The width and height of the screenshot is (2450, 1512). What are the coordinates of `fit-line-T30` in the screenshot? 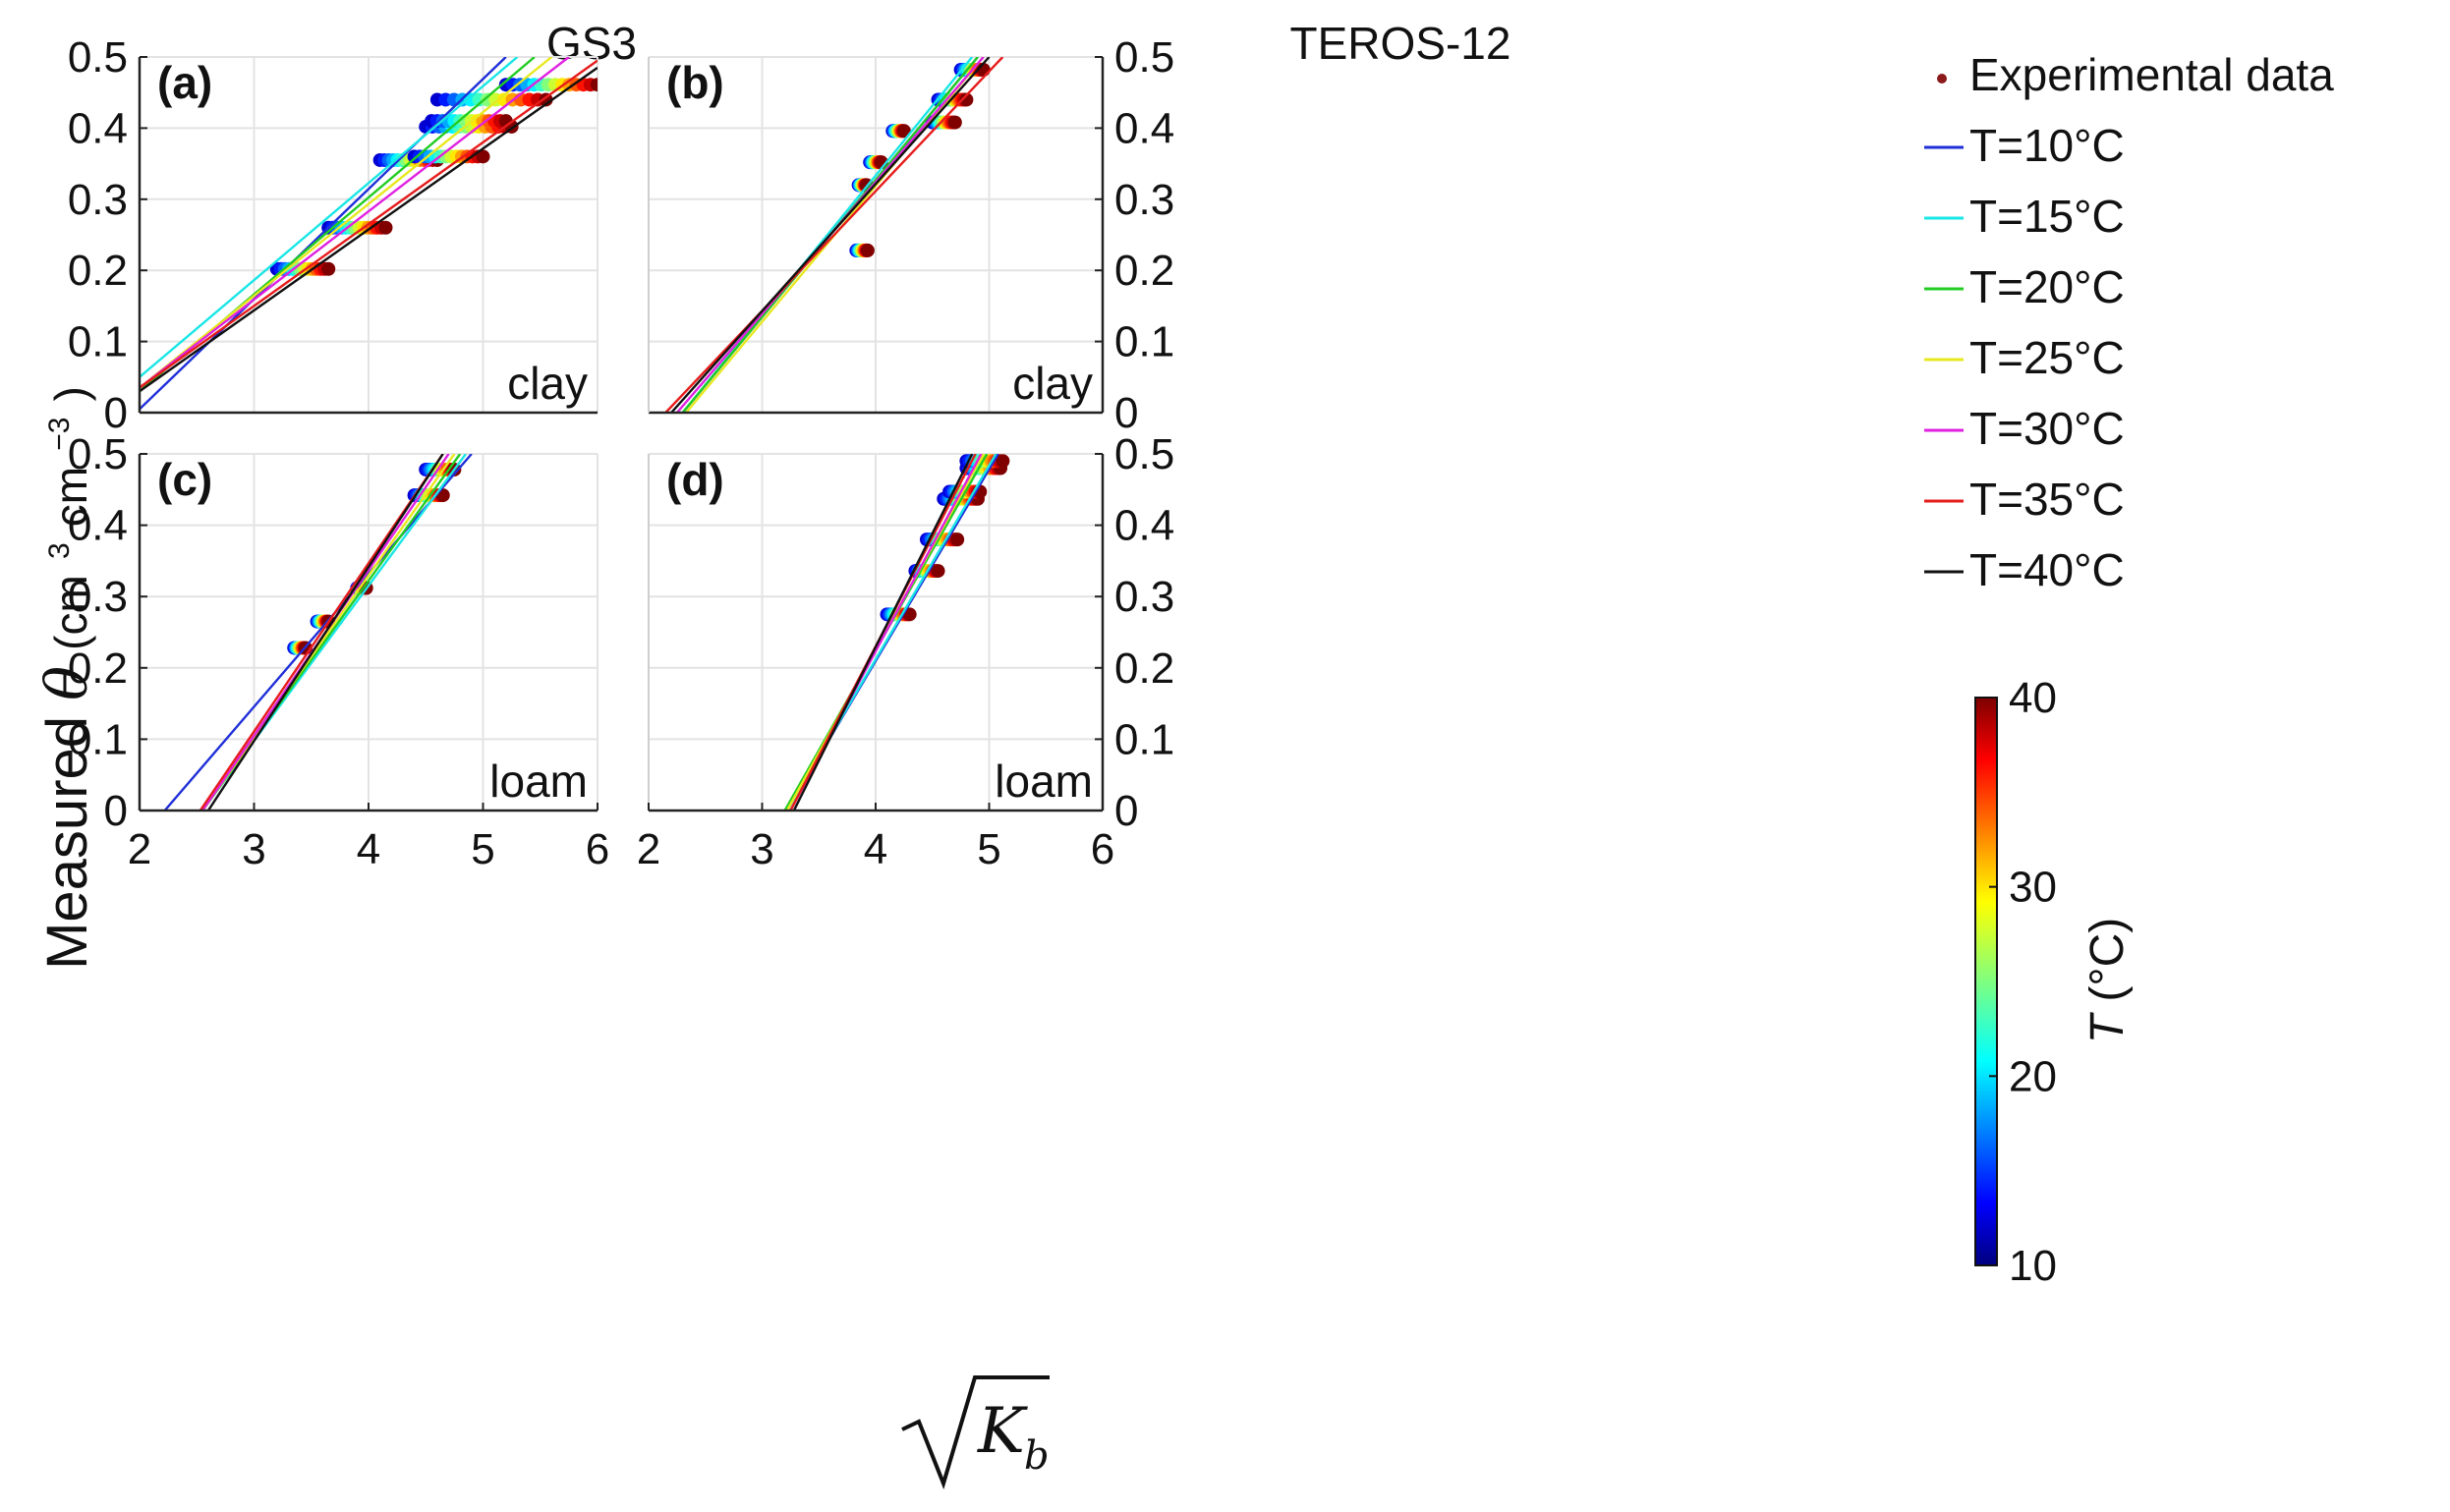 It's located at (355, 223).